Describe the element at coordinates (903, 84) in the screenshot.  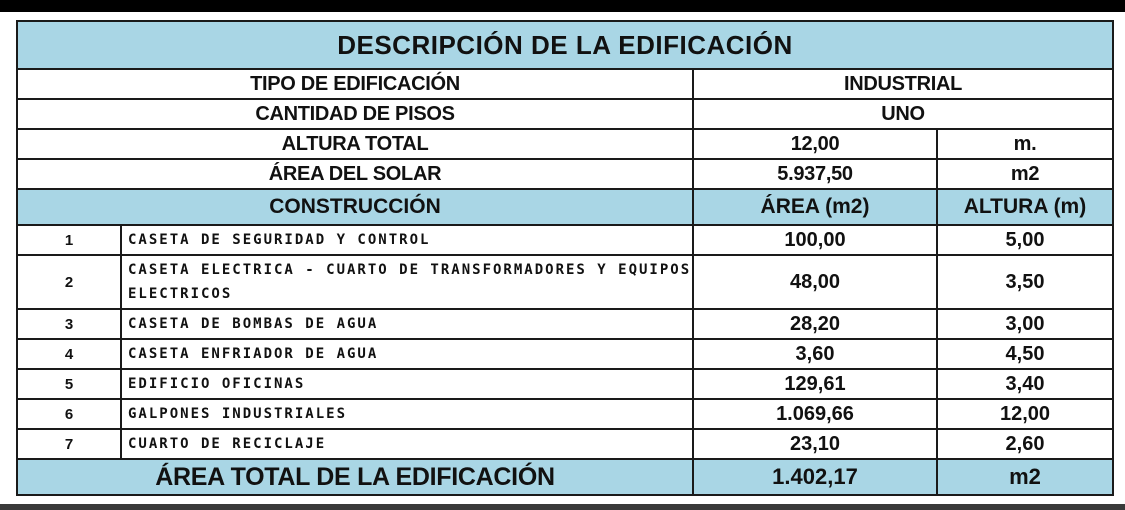
I see `info-value: INDUSTRIAL` at that location.